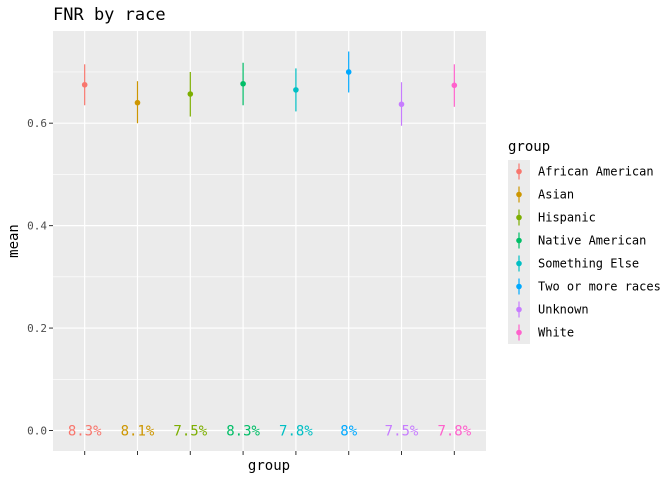  Describe the element at coordinates (599, 287) in the screenshot. I see `legend-label: Two or more races` at that location.